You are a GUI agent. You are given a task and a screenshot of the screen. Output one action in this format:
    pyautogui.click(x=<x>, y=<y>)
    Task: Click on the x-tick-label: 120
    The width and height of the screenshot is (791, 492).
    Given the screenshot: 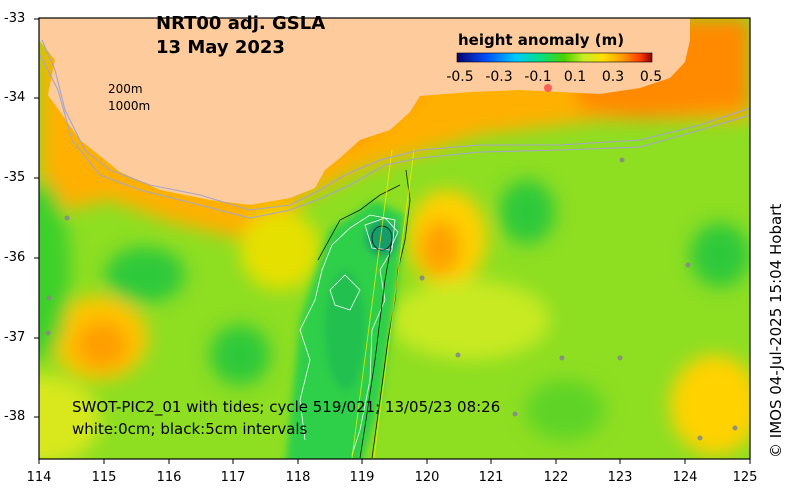 What is the action you would take?
    pyautogui.click(x=427, y=477)
    